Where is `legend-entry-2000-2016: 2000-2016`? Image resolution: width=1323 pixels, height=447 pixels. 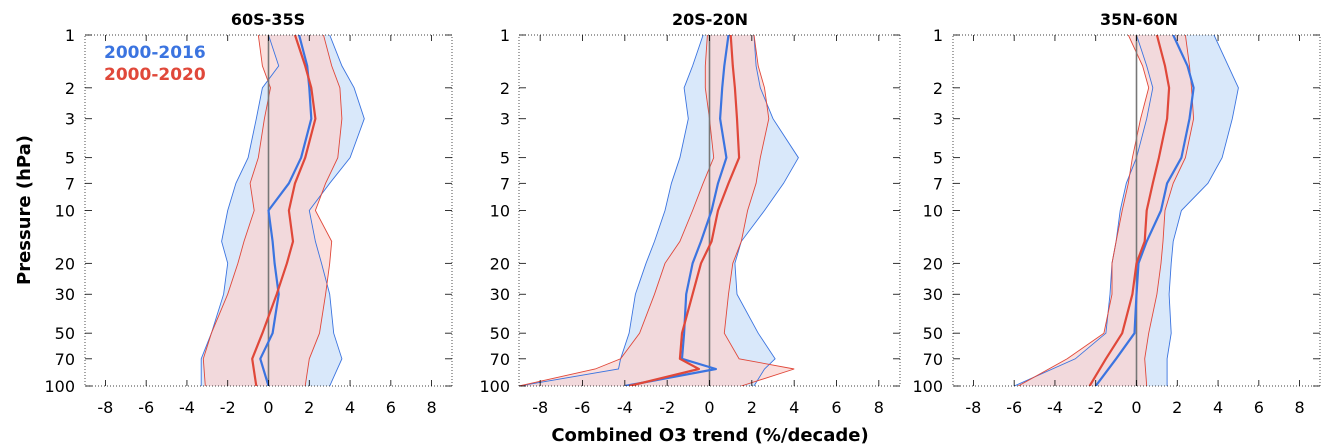
legend-entry-2000-2016: 2000-2016 is located at coordinates (155, 53).